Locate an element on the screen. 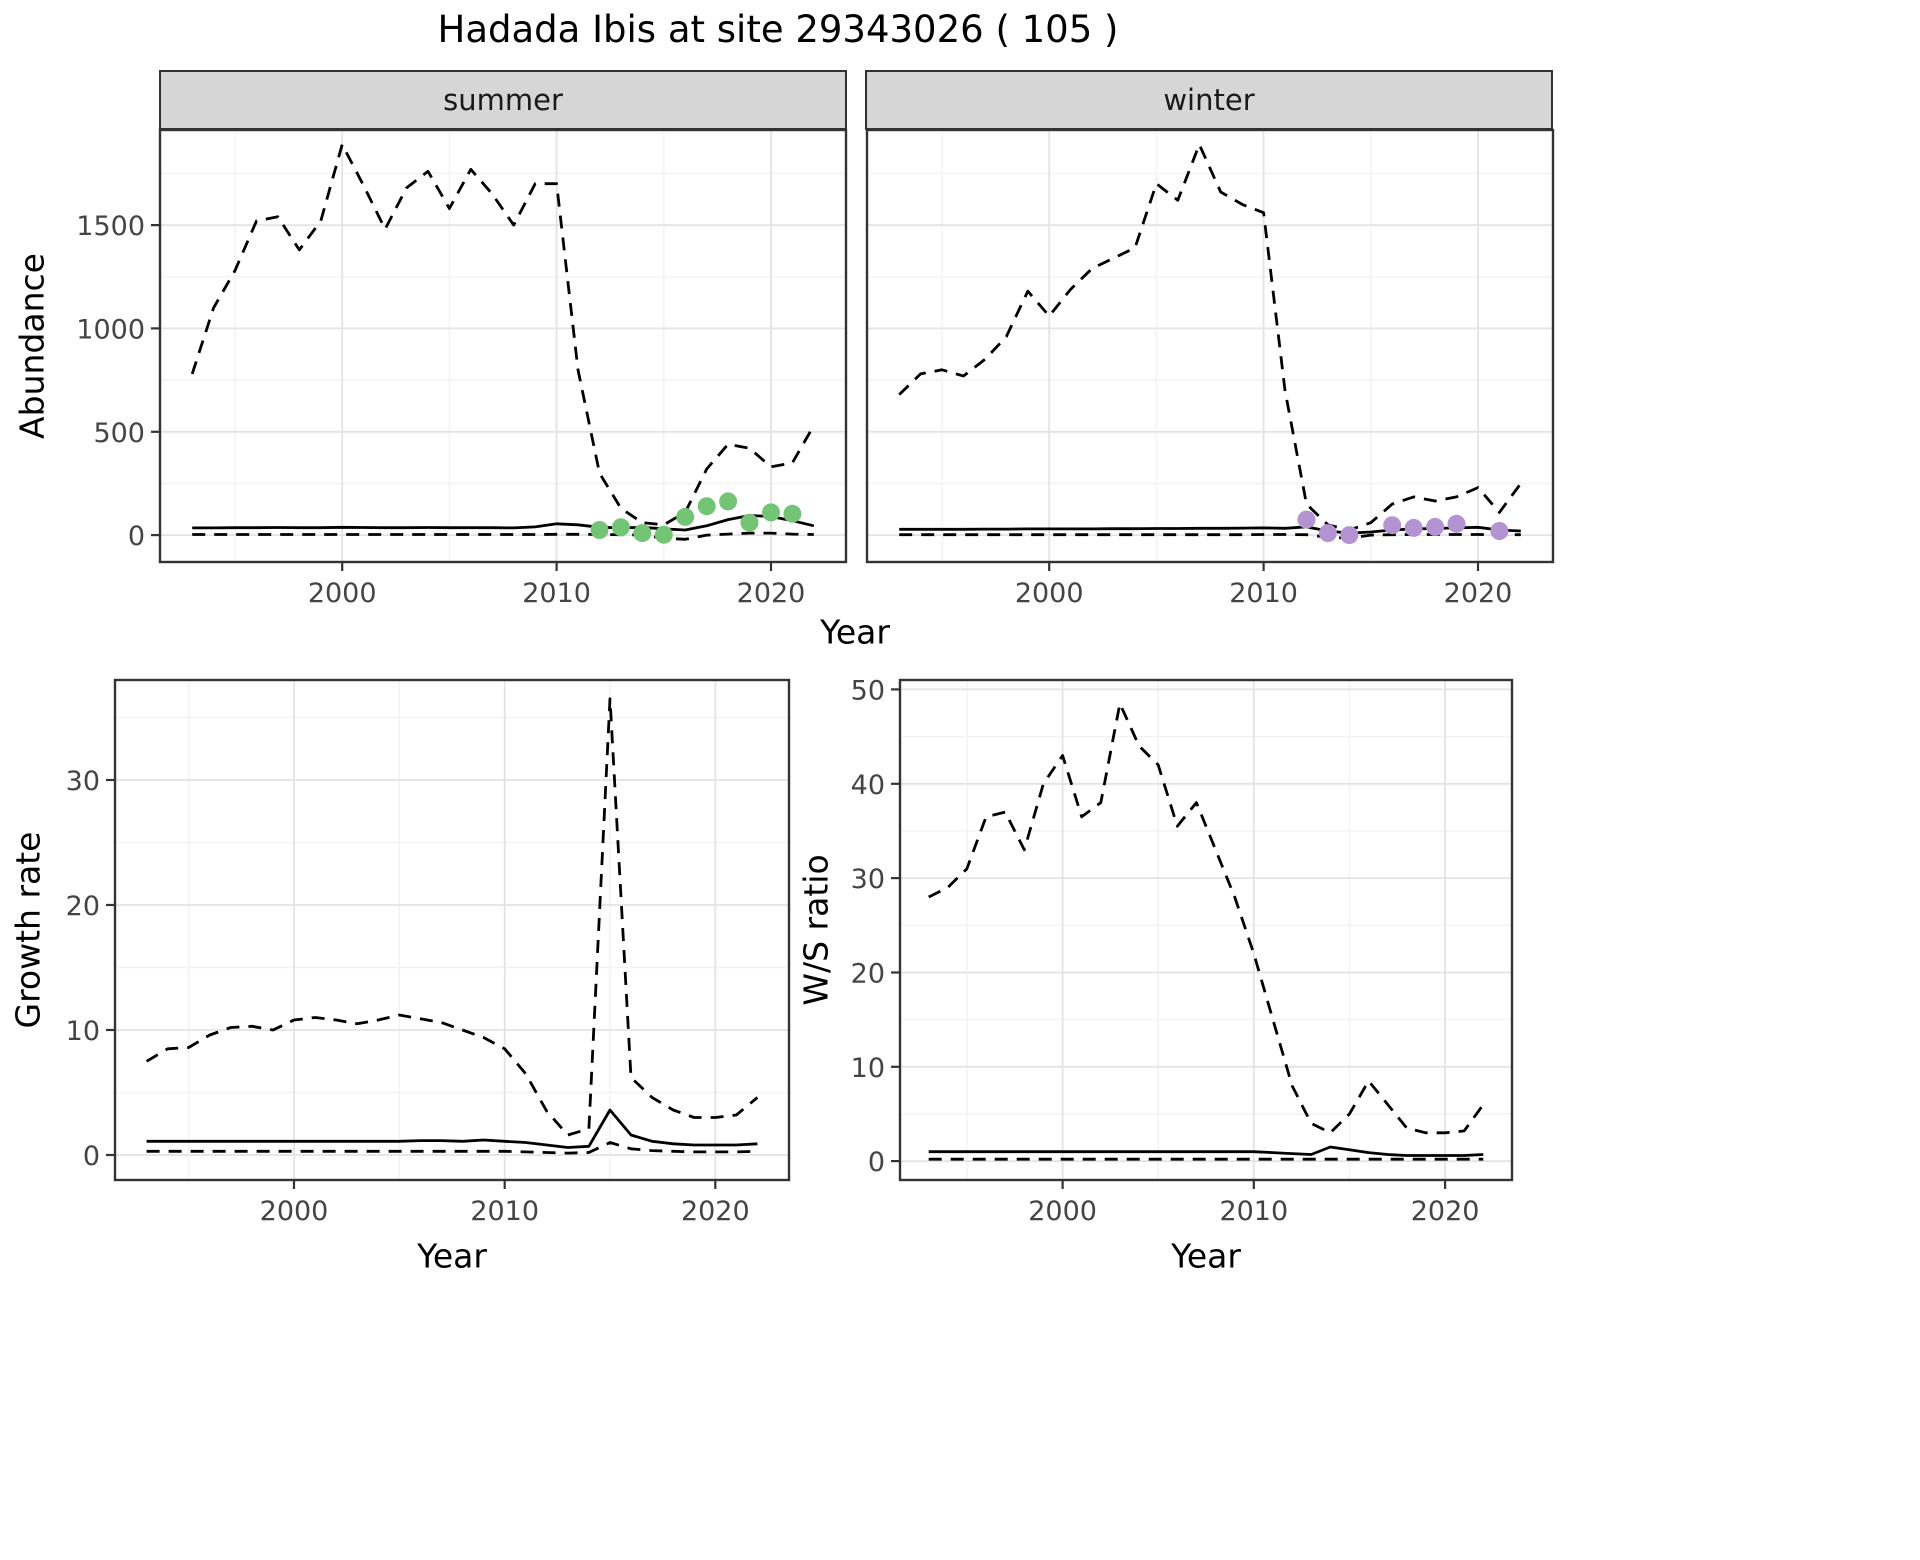  growth-year-axis-label: Year is located at coordinates (452, 1256).